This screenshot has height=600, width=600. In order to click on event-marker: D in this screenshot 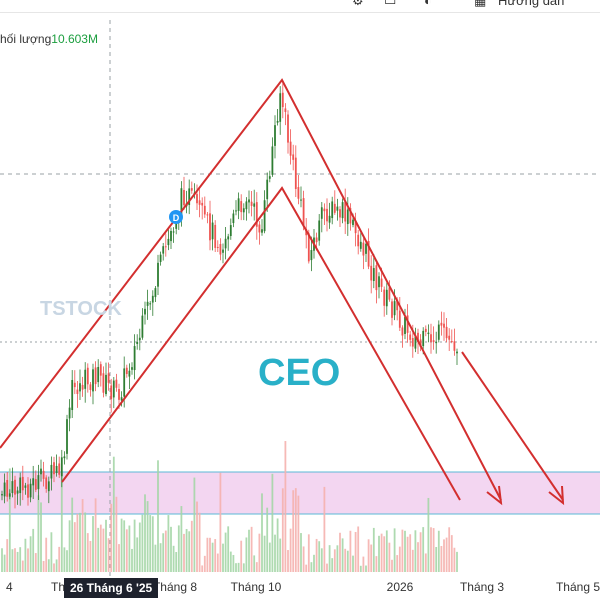, I will do `click(176, 217)`.